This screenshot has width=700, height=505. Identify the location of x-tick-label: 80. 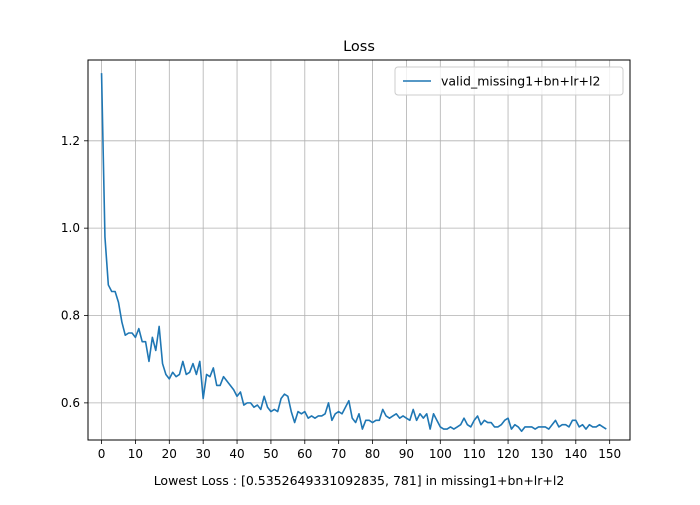
(372, 454).